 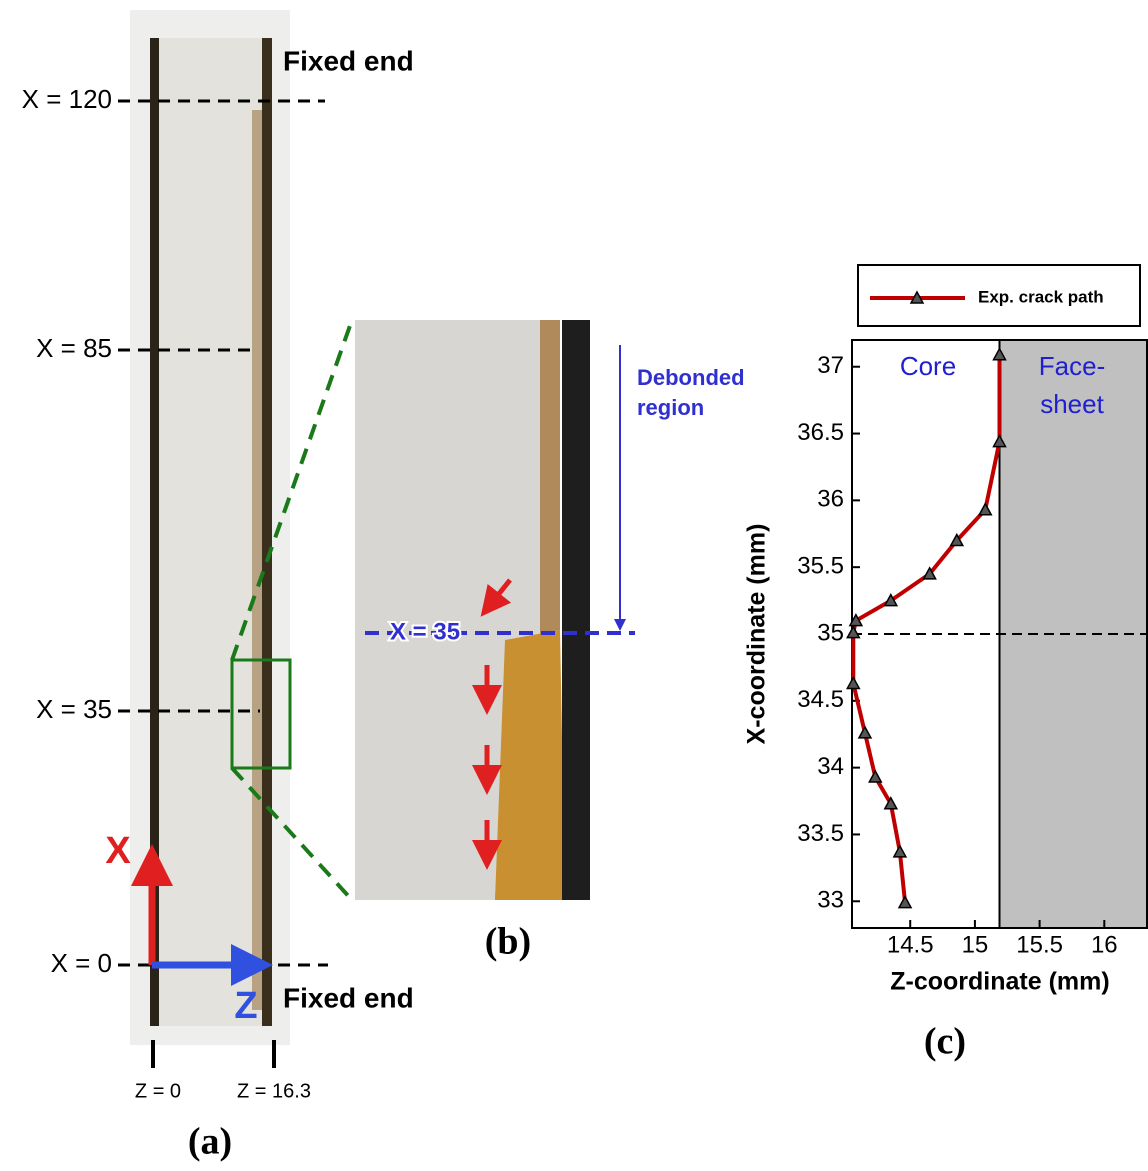 What do you see at coordinates (1072, 404) in the screenshot?
I see `region-label: sheet` at bounding box center [1072, 404].